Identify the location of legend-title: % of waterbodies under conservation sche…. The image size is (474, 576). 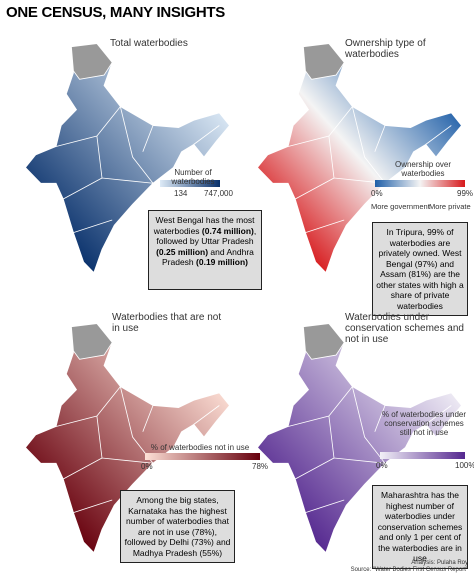
(424, 423).